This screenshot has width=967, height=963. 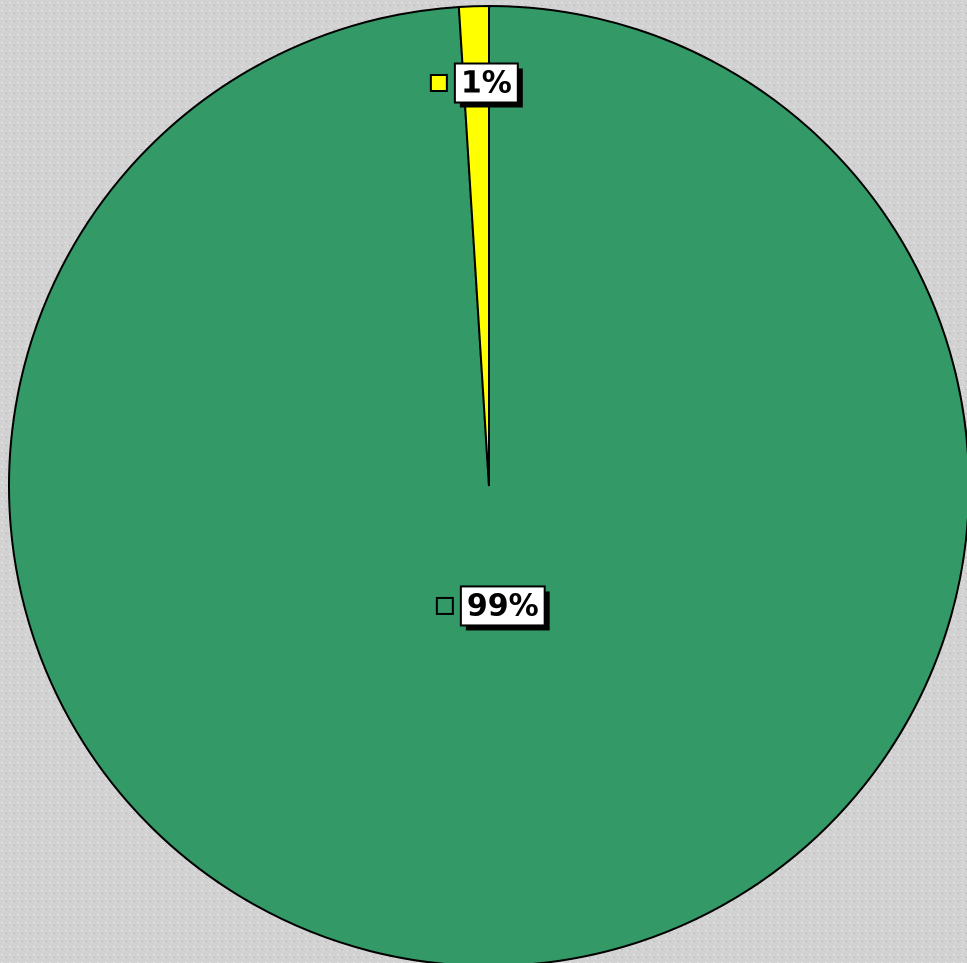 I want to click on data-label: 99%, so click(x=492, y=608).